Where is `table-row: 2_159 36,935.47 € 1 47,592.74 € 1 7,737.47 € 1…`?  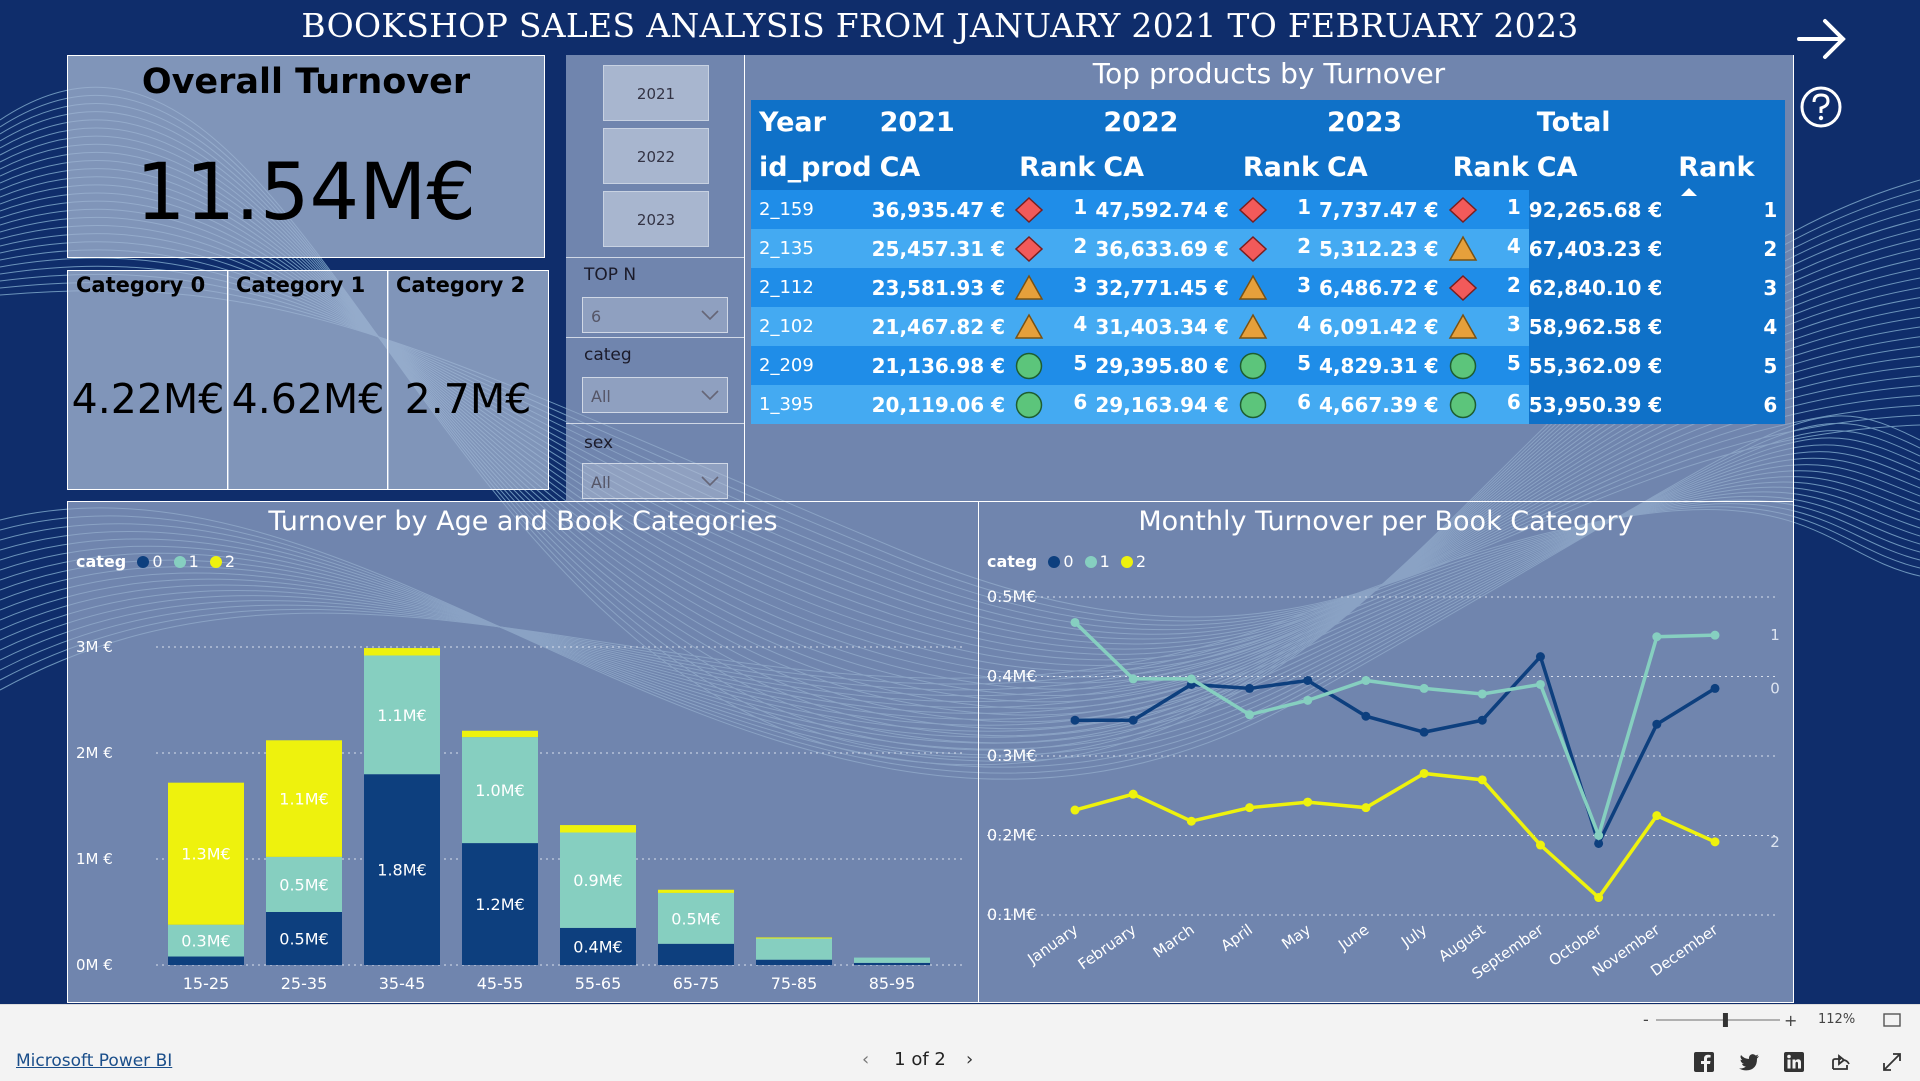 table-row: 2_159 36,935.47 € 1 47,592.74 € 1 7,737.47 € 1… is located at coordinates (1268, 209).